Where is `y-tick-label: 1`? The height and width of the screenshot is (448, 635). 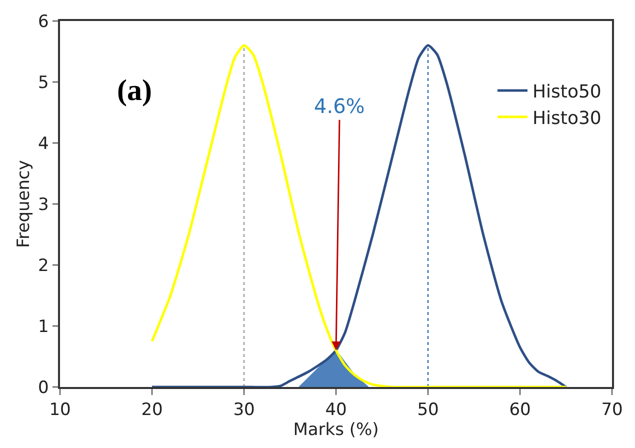 y-tick-label: 1 is located at coordinates (43, 326).